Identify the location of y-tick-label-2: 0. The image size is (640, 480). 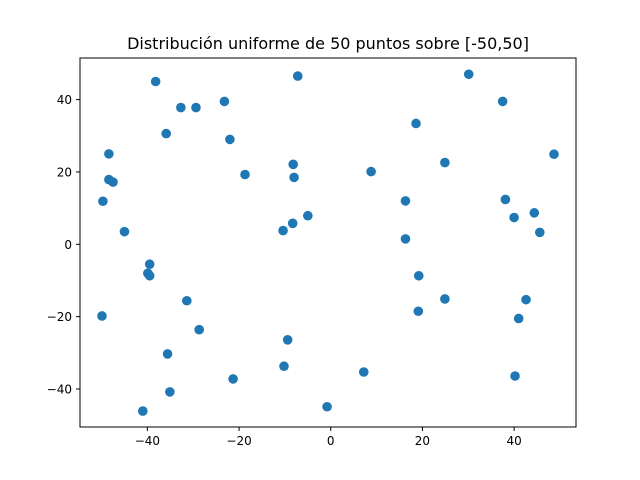
(68, 245).